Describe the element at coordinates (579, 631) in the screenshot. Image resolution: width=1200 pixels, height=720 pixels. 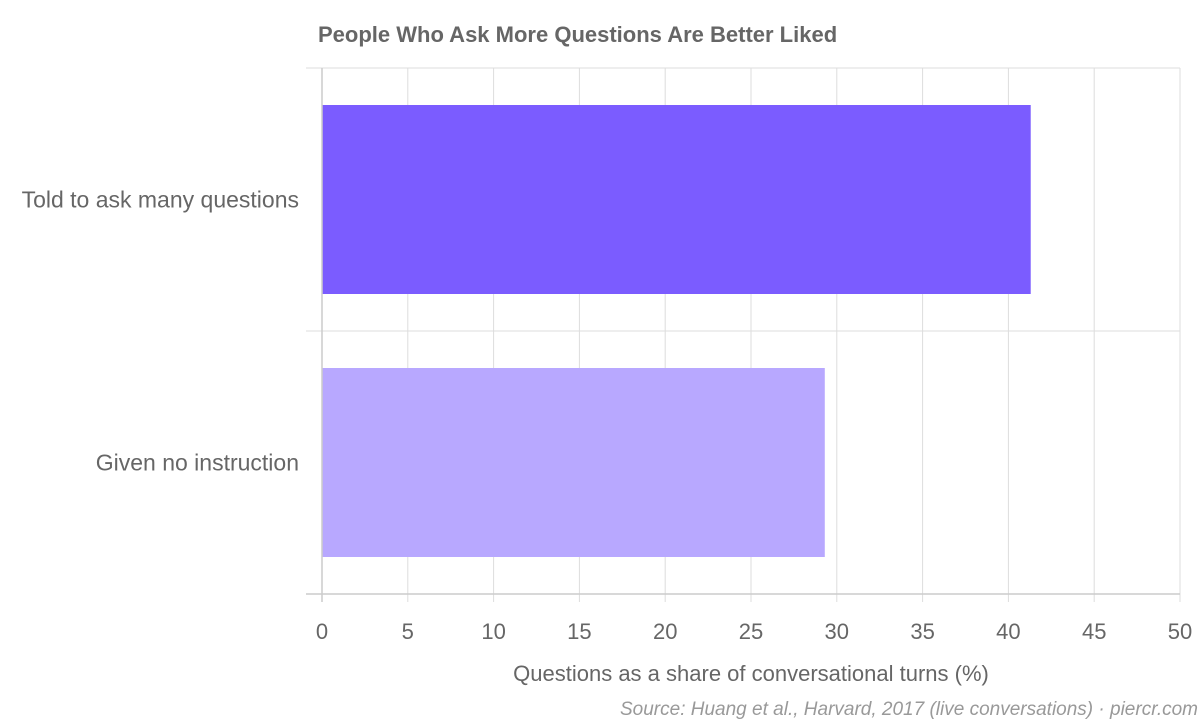
I see `x-tick-label: 15` at that location.